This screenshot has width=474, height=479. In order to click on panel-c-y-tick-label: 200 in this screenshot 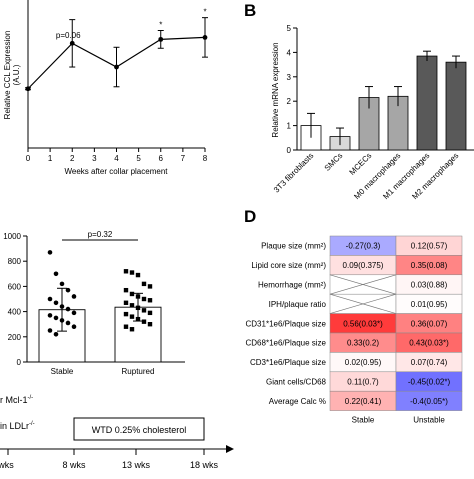, I will do `click(15, 337)`.